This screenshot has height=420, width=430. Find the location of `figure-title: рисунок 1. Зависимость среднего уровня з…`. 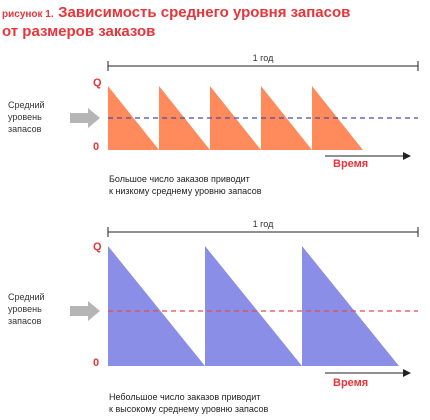

figure-title: рисунок 1. Зависимость среднего уровня з… is located at coordinates (212, 22).